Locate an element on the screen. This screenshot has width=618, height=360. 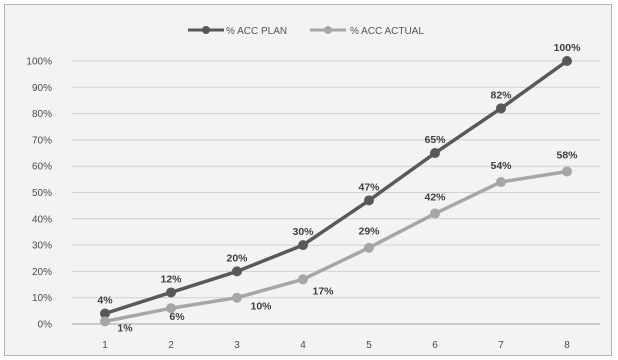
legend: % ACC PLAN % ACC ACTUAL is located at coordinates (306, 31).